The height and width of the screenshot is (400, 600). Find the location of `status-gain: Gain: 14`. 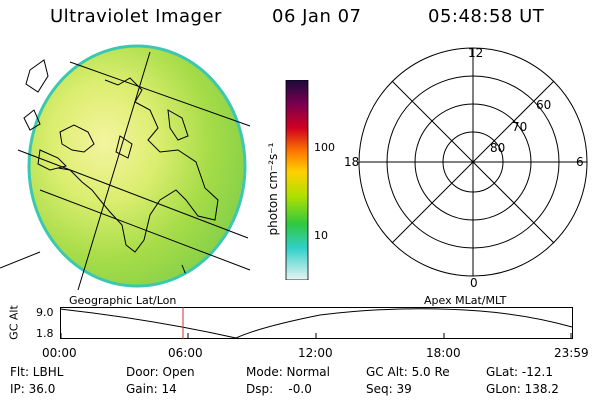

status-gain: Gain: 14 is located at coordinates (151, 389).